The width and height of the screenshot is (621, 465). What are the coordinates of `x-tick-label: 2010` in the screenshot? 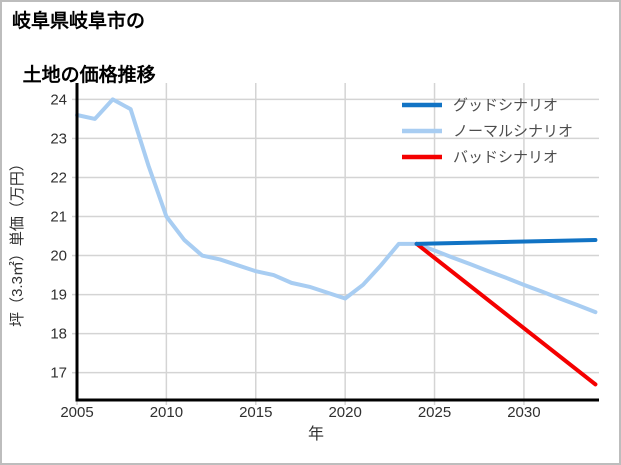 It's located at (166, 412).